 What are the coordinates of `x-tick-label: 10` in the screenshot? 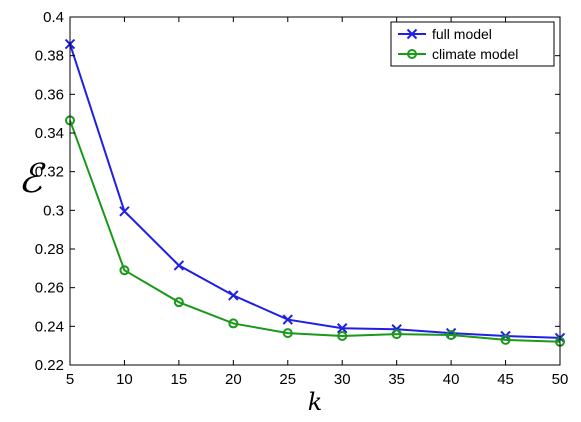 It's located at (124, 379).